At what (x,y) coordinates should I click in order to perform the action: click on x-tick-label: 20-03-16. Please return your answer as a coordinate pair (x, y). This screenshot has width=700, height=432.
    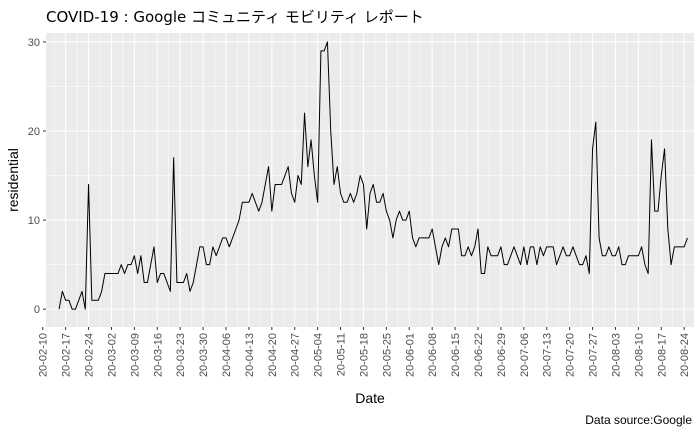
    Looking at the image, I should click on (158, 355).